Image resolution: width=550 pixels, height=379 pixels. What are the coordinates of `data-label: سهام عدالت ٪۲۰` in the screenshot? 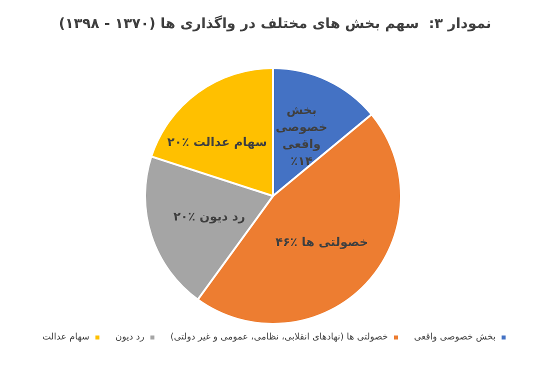 It's located at (217, 141).